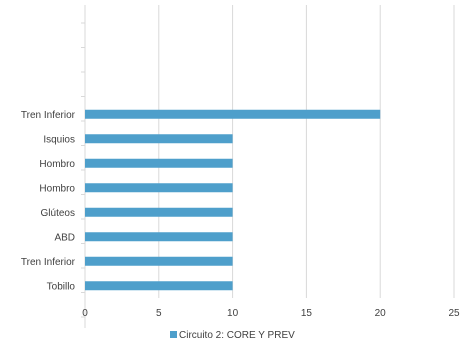 The image size is (470, 345). What do you see at coordinates (381, 313) in the screenshot?
I see `x-tick-label: 20` at bounding box center [381, 313].